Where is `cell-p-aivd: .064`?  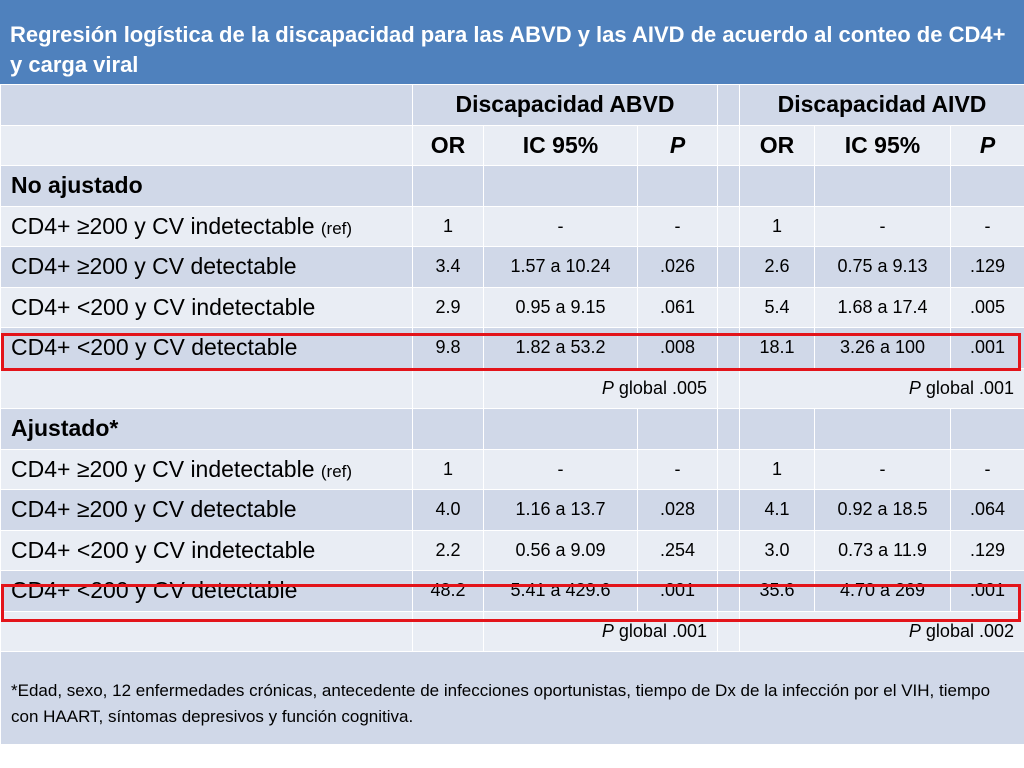
cell-p-aivd: .064 is located at coordinates (987, 510).